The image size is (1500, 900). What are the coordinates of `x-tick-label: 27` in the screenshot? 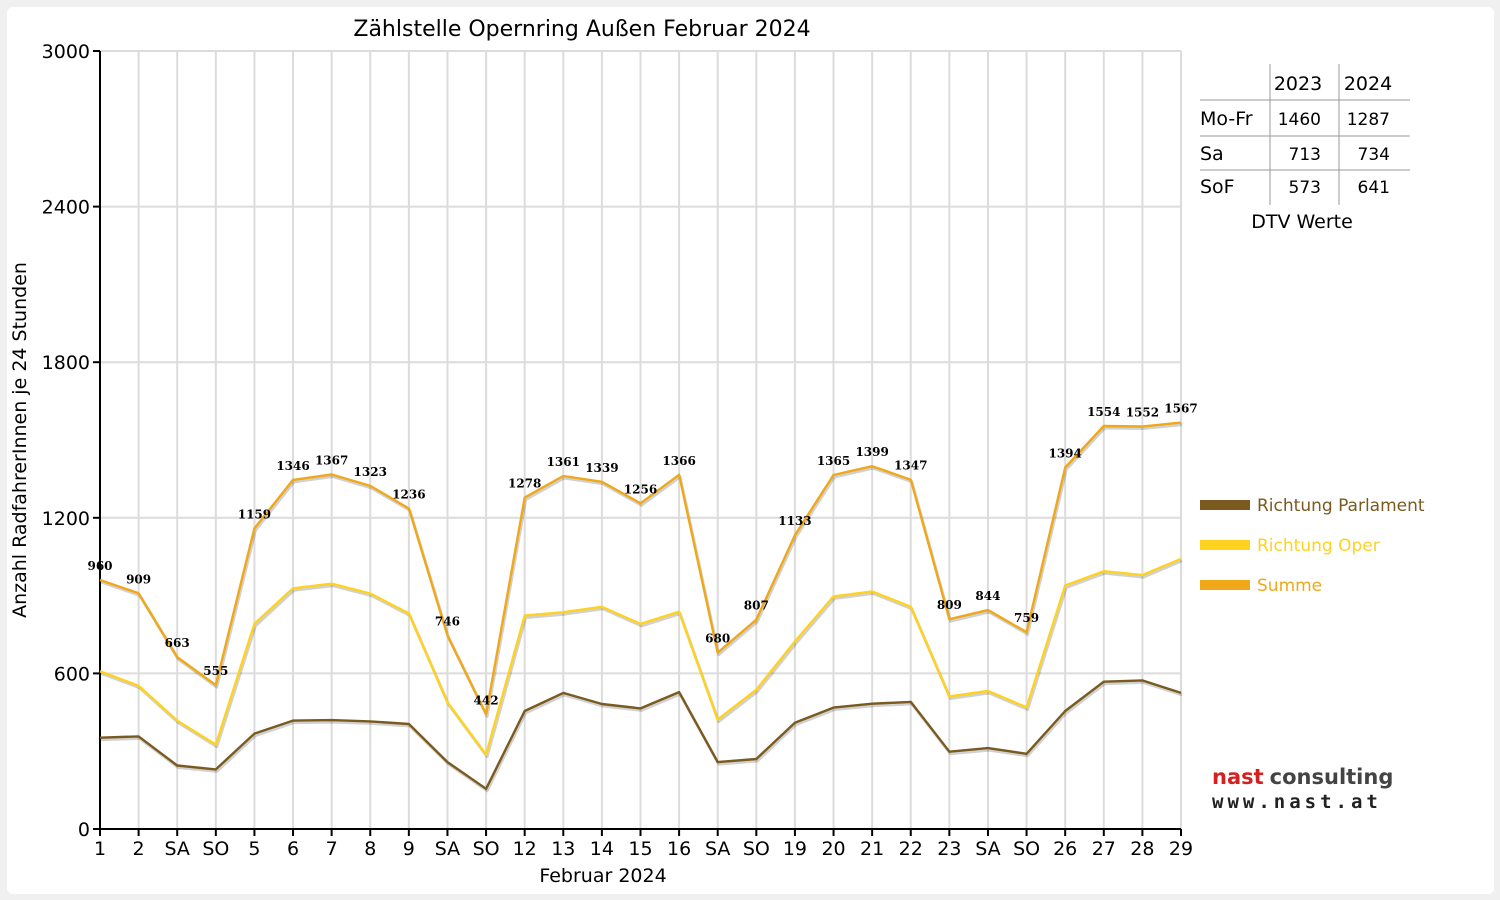 It's located at (1104, 849).